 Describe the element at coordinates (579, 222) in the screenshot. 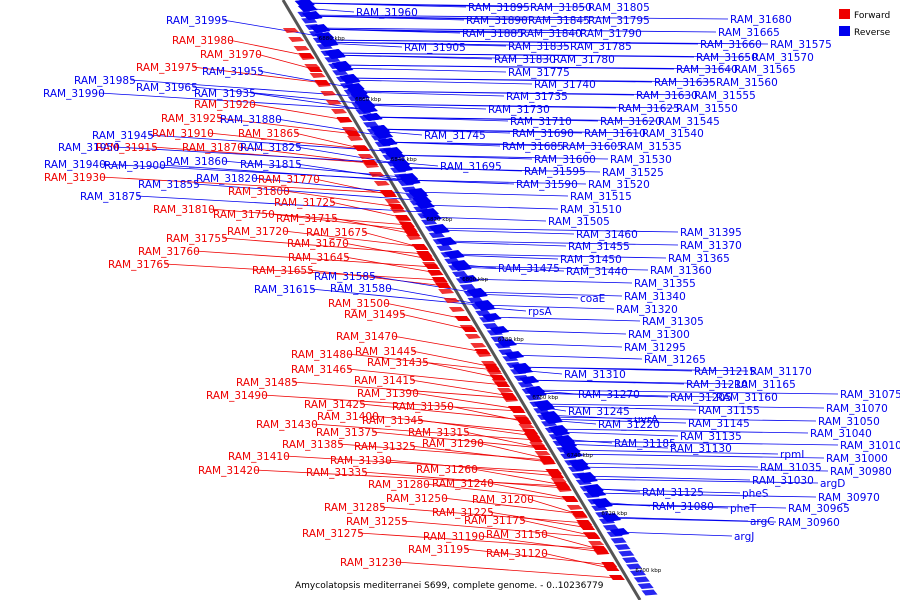

I see `gene-label-RAM_31505: RAM_31505` at that location.